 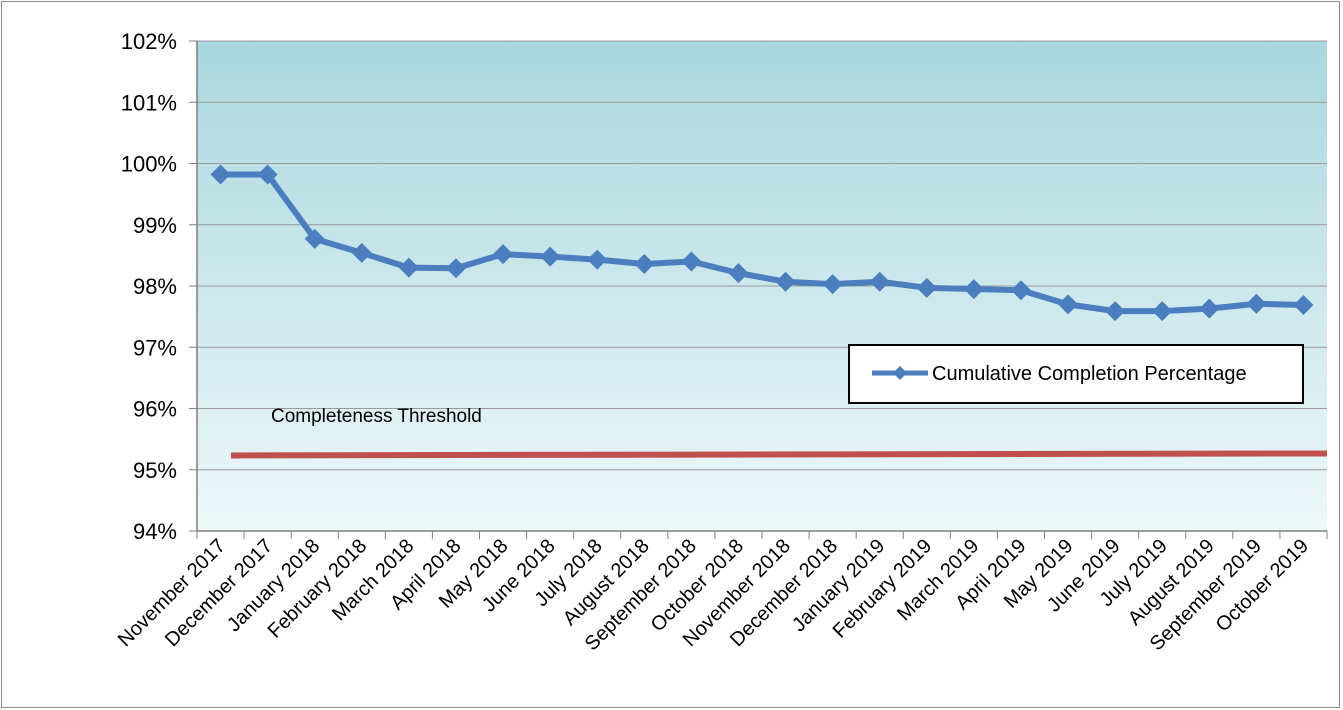 I want to click on y-tick-label: 95%, so click(x=155, y=470).